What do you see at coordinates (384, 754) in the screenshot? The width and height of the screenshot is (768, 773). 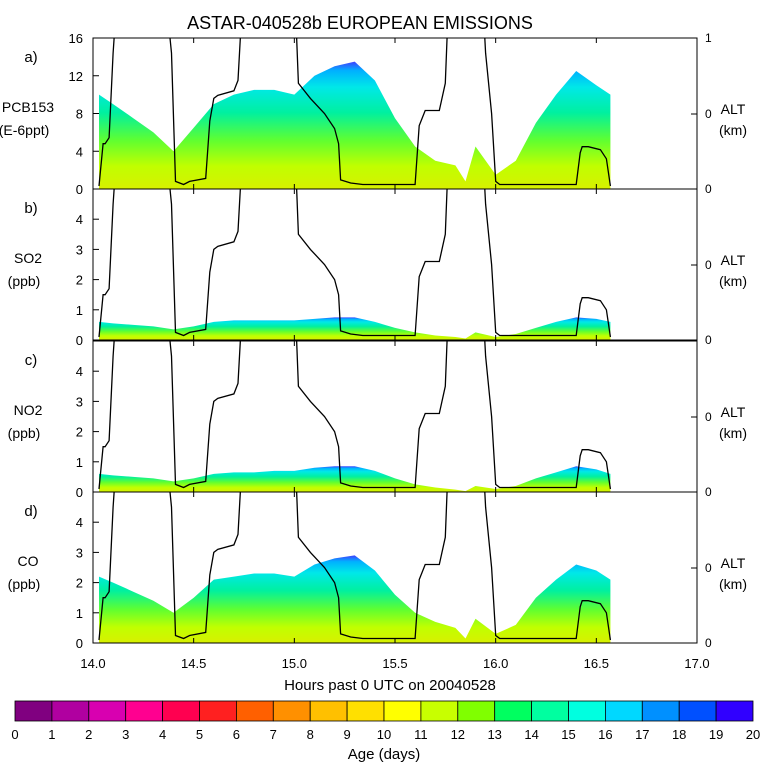 I see `colorbar-label: Age (days)` at bounding box center [384, 754].